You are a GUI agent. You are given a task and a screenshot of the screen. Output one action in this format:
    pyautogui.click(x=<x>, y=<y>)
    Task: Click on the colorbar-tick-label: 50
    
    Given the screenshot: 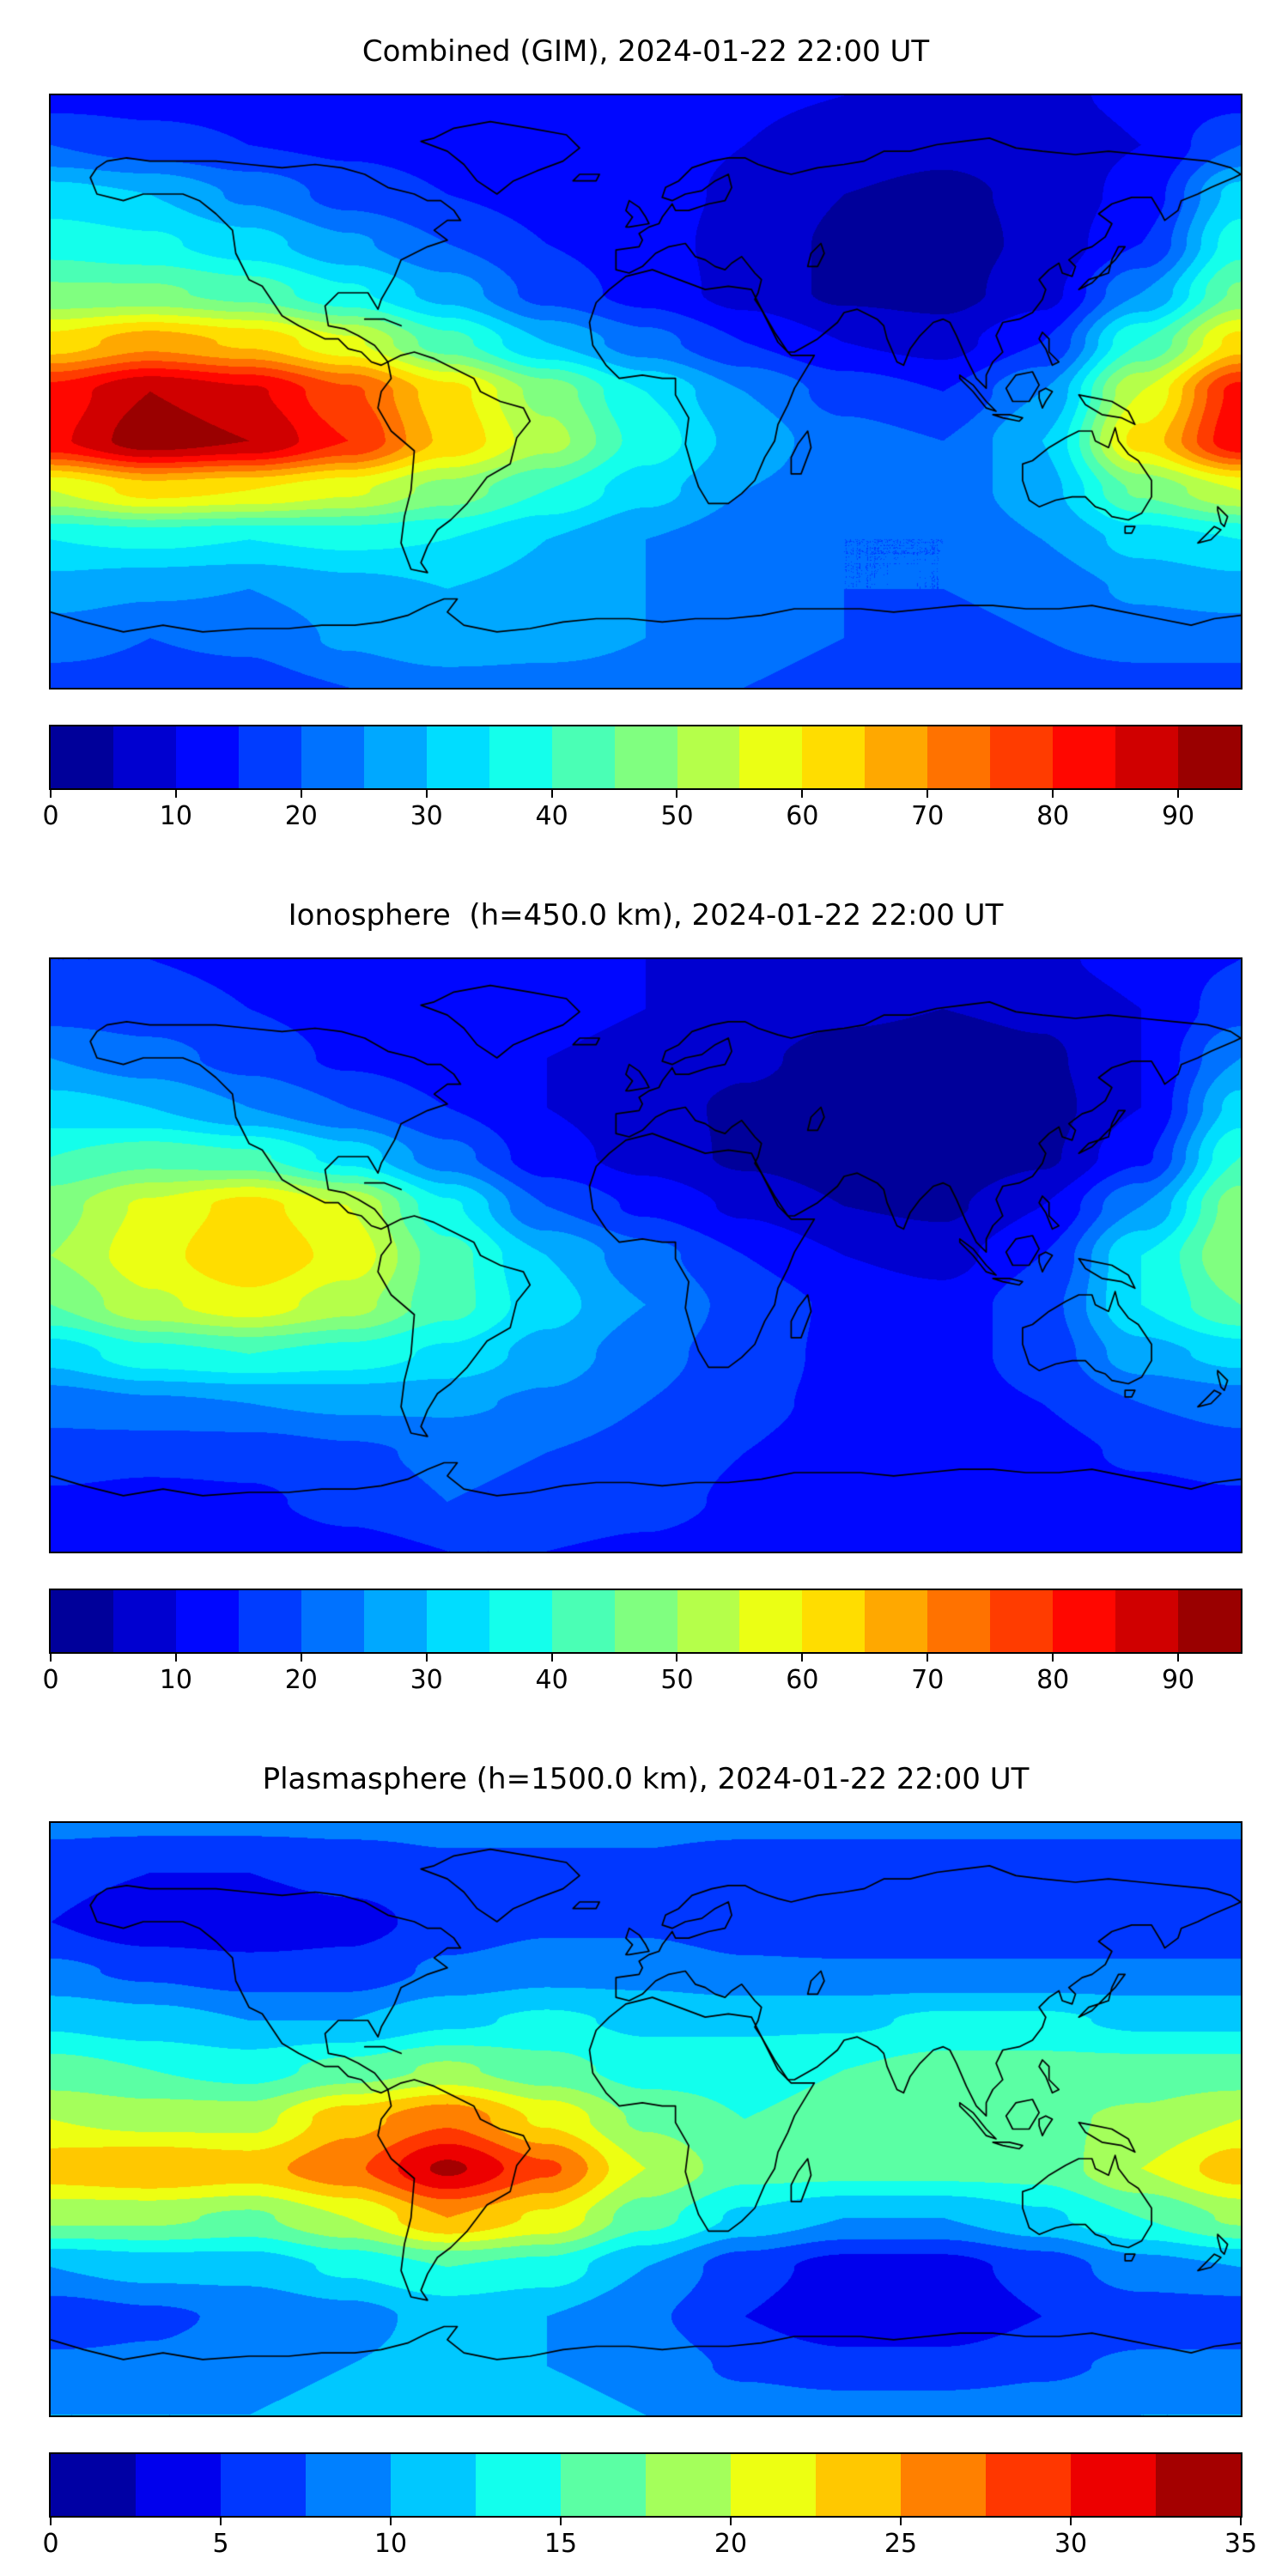 What is the action you would take?
    pyautogui.click(x=677, y=816)
    